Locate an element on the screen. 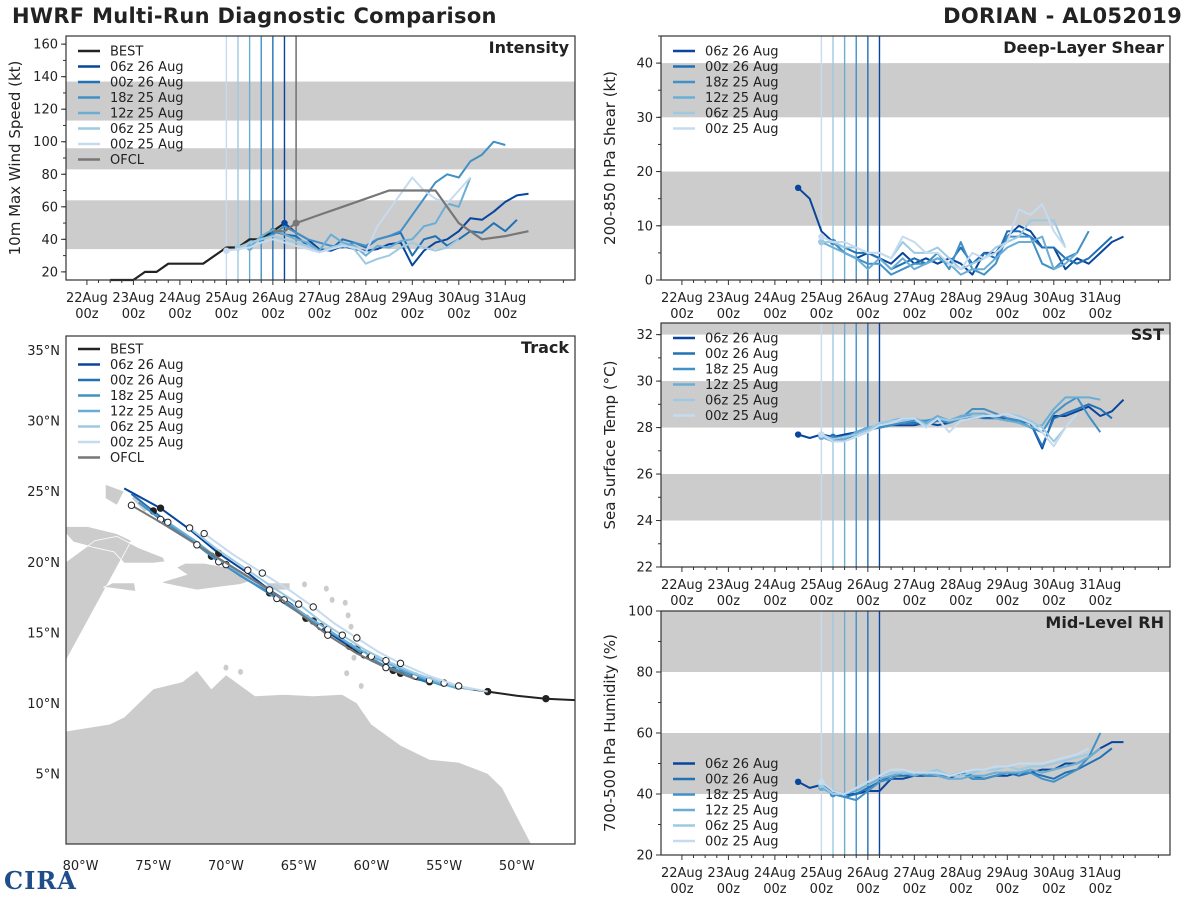 The height and width of the screenshot is (900, 1200). y-axis-label: 200-850 hPa Shear (kt) is located at coordinates (610, 158).